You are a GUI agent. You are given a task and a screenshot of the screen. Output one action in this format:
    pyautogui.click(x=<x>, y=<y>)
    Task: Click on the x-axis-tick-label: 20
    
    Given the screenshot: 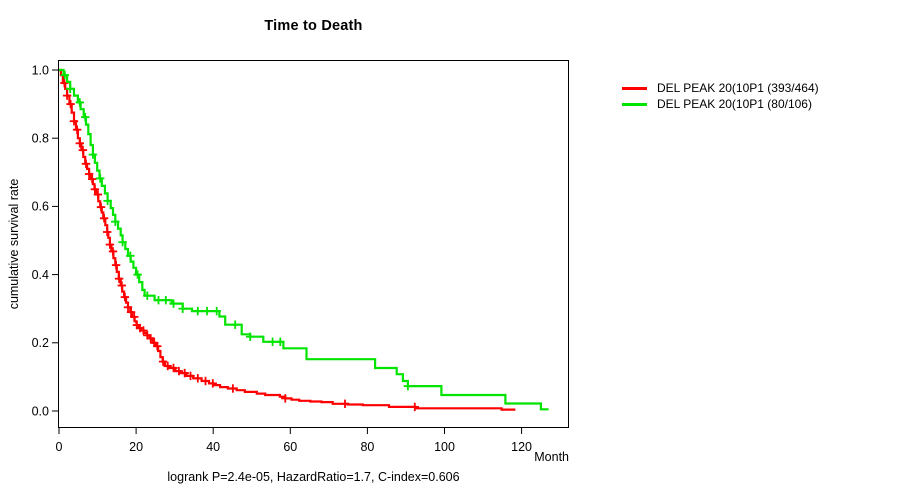 What is the action you would take?
    pyautogui.click(x=136, y=447)
    